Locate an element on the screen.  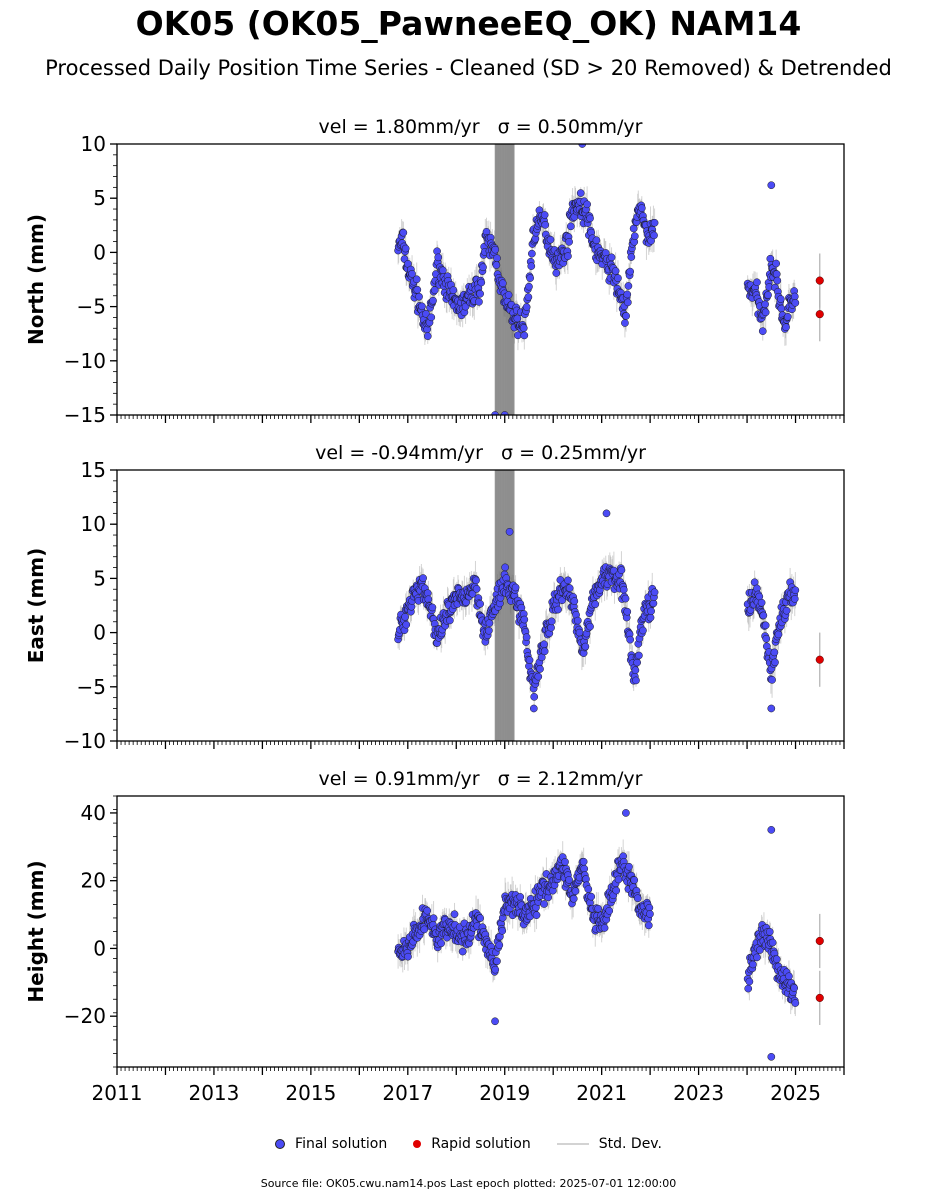
y-tick-label: 5 is located at coordinates (99, 198).